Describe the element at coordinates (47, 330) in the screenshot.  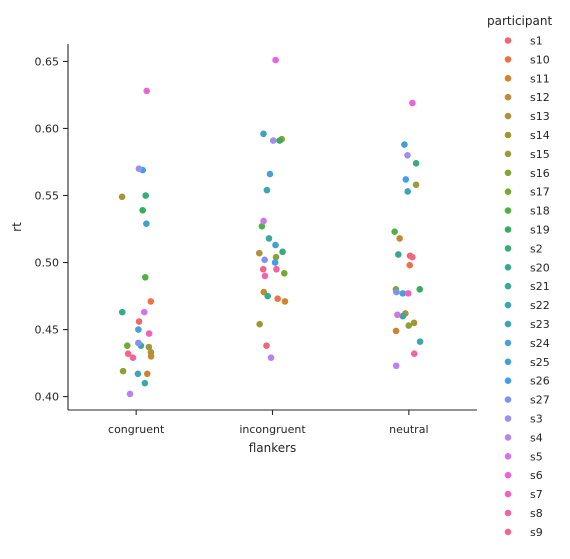
I see `y-tick-label: 0.45` at that location.